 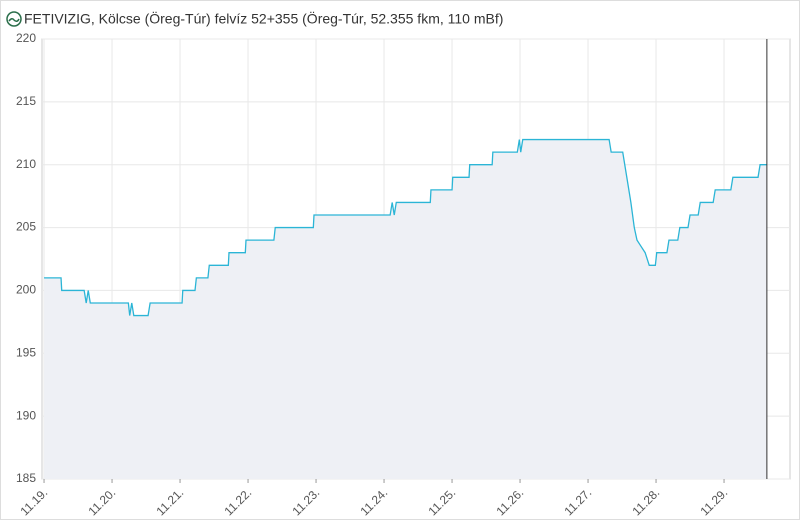 I want to click on y-tick-label: 195, so click(x=26, y=352).